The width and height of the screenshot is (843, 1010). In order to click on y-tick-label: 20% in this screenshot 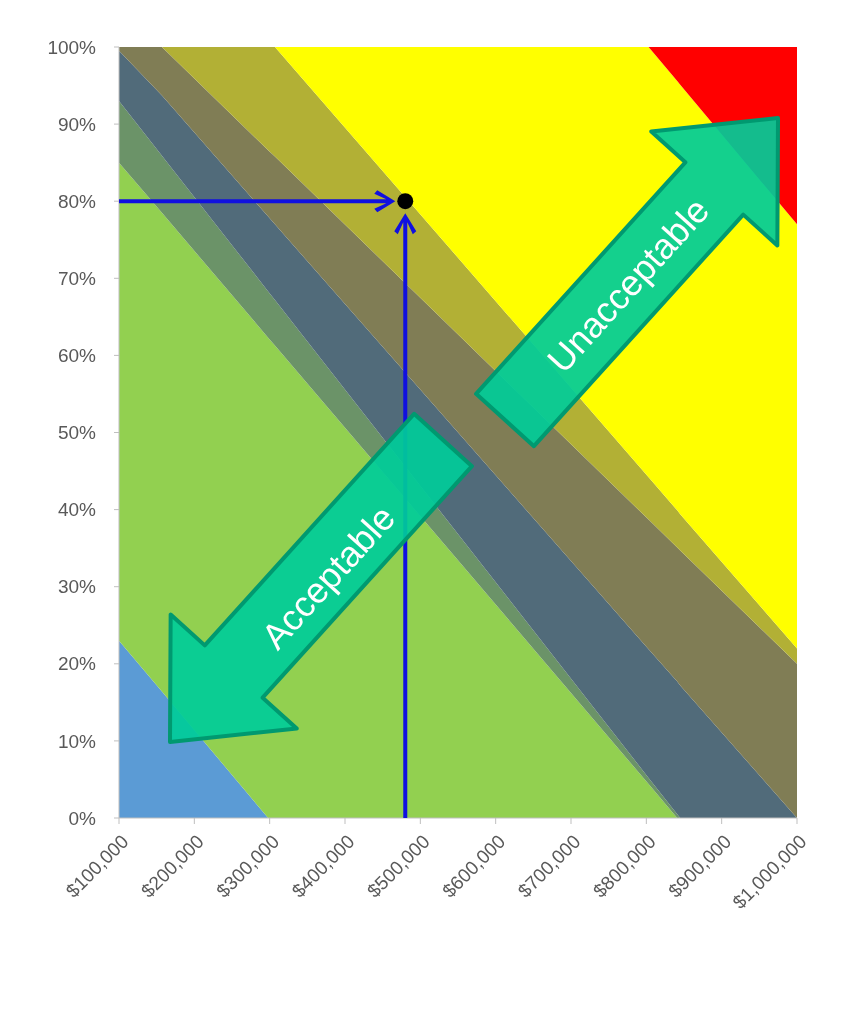, I will do `click(77, 664)`.